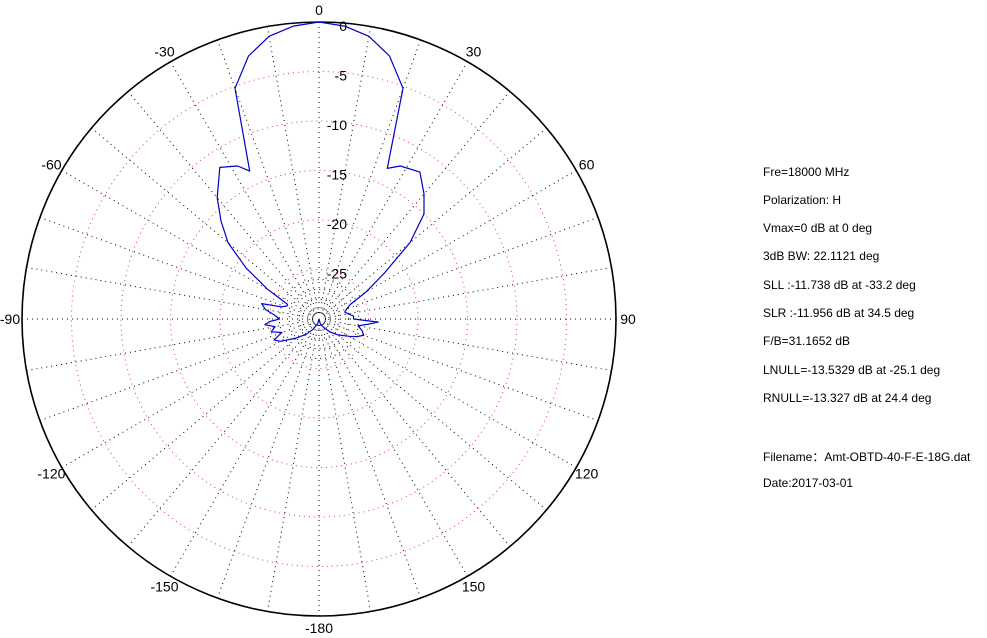 The image size is (987, 638). What do you see at coordinates (51, 165) in the screenshot?
I see `angle-tick-label: -60` at bounding box center [51, 165].